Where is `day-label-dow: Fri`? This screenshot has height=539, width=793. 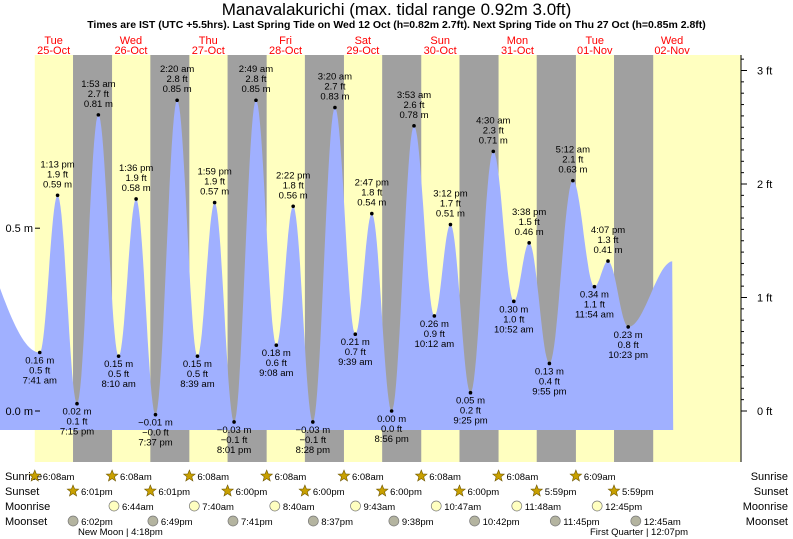 day-label-dow: Fri is located at coordinates (285, 41).